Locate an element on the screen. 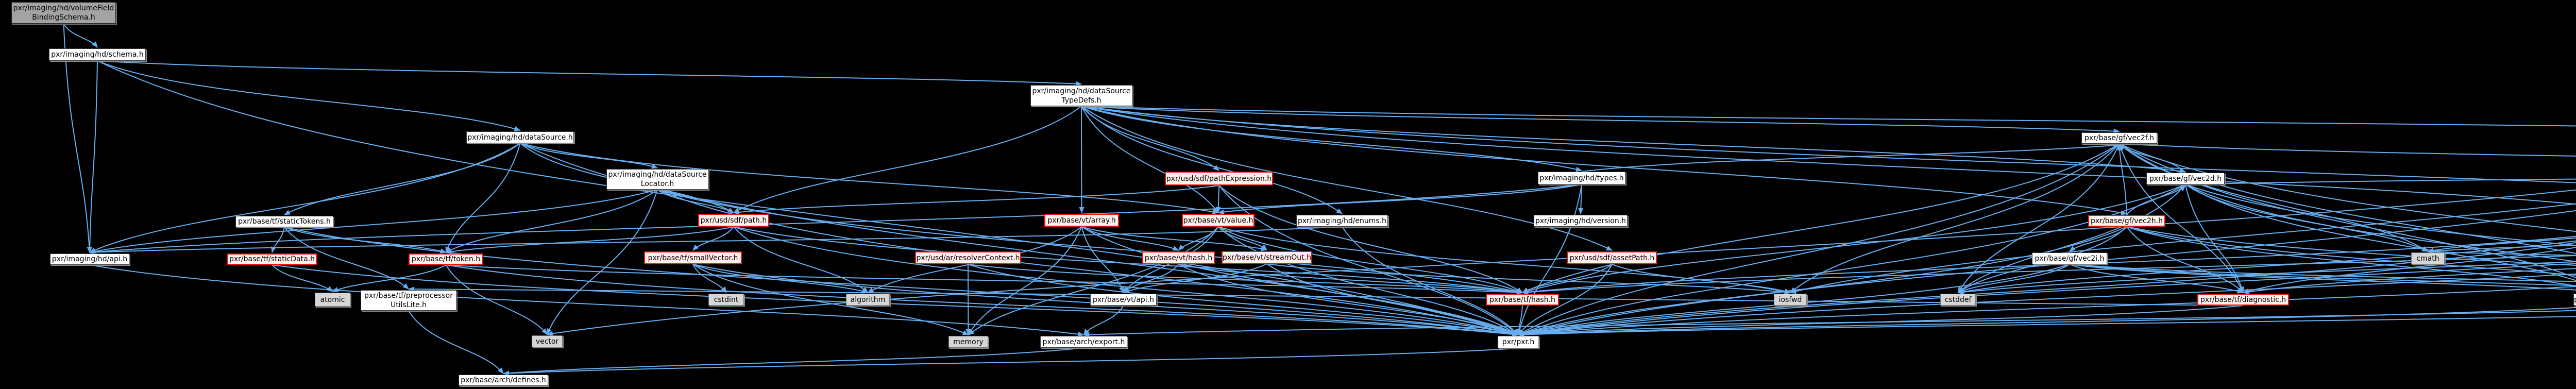 This screenshot has width=2576, height=389. node-staticTokens: pxr/base/tf/staticTokens.h is located at coordinates (284, 222).